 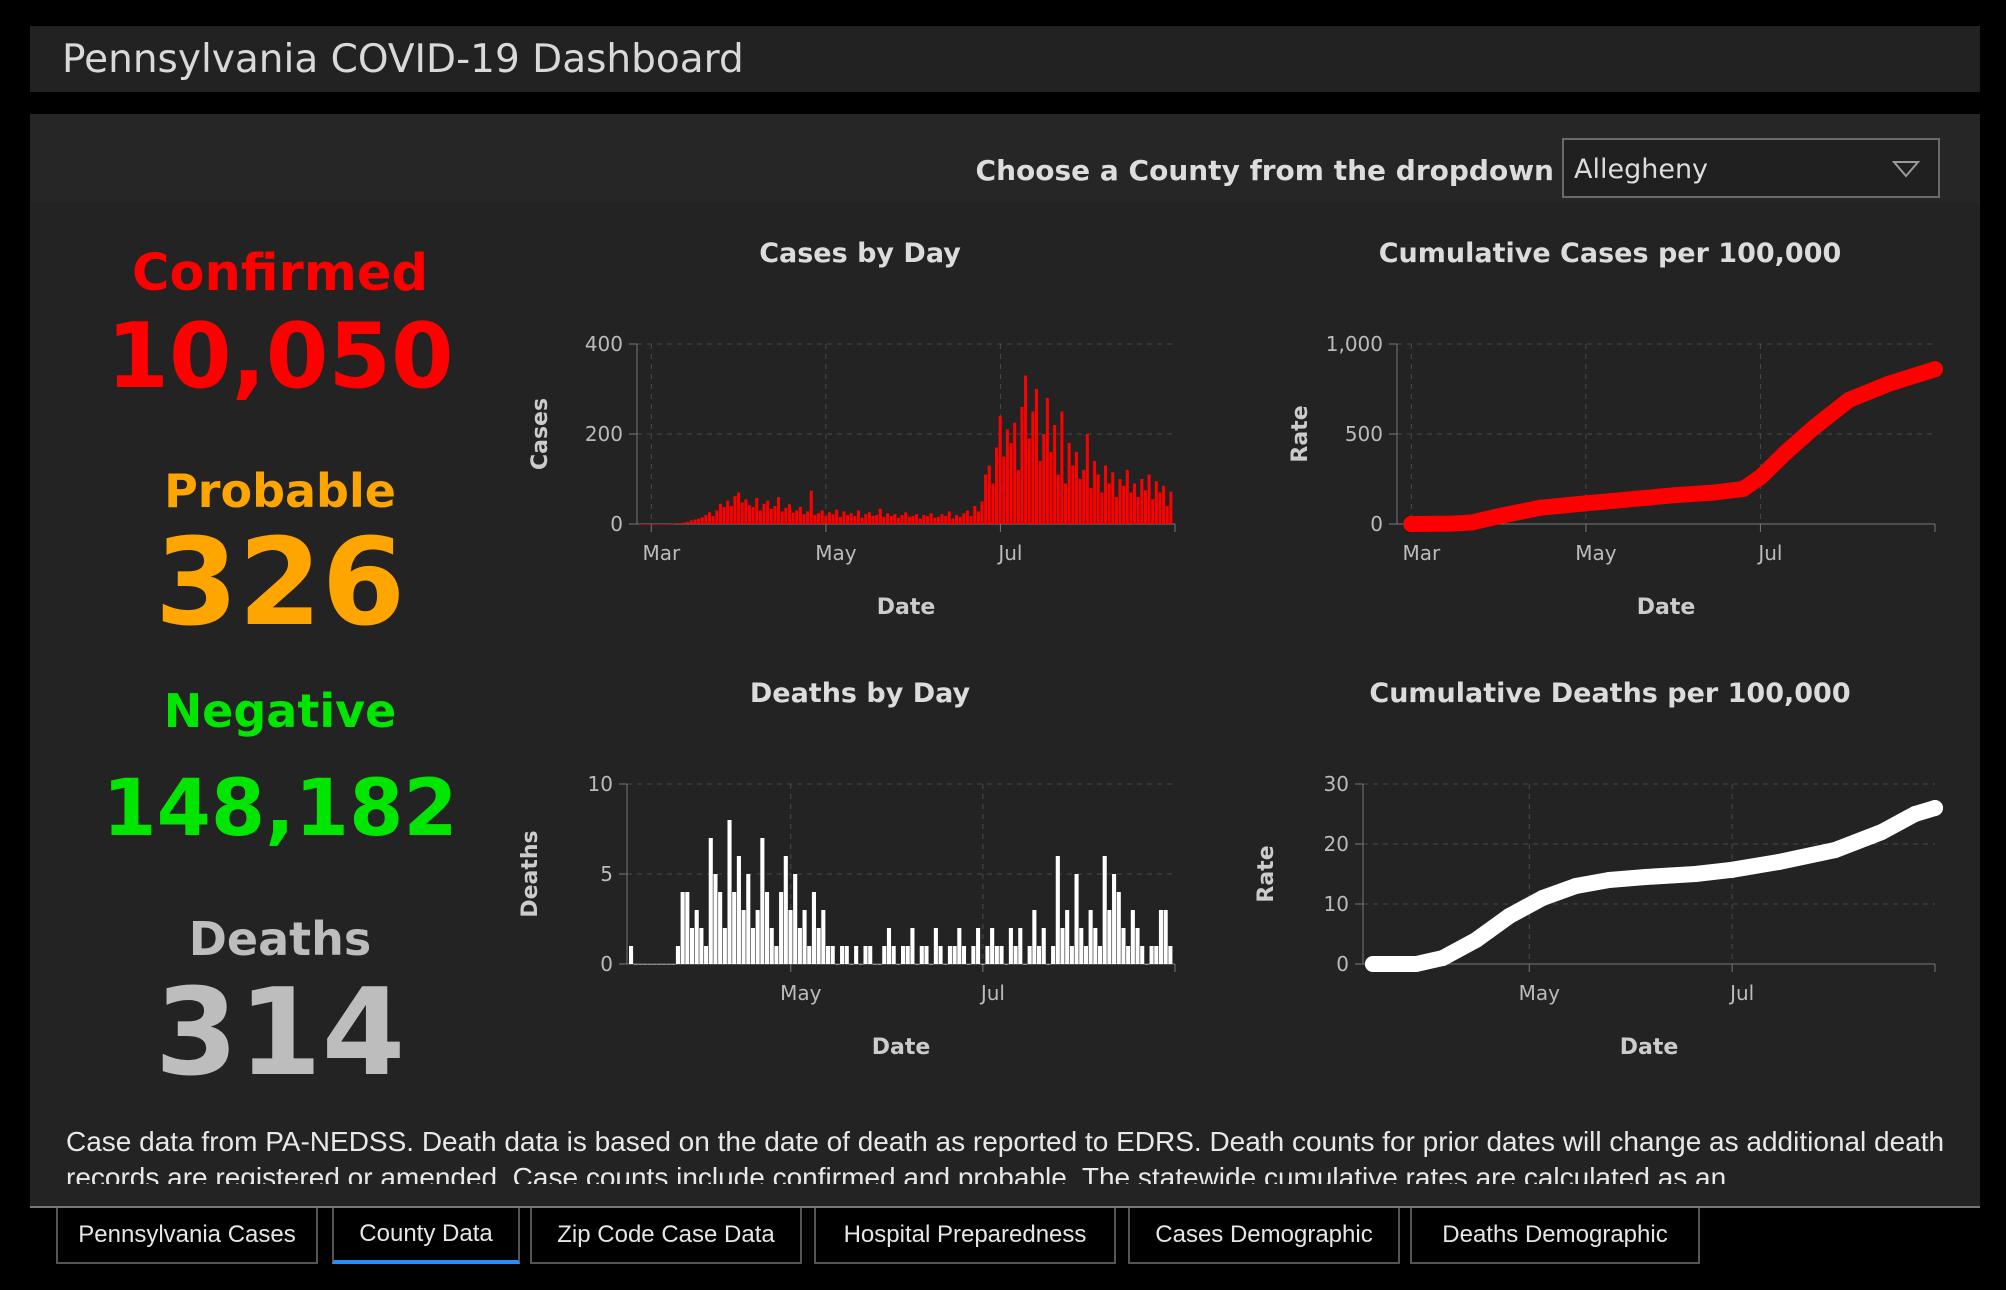 What do you see at coordinates (1266, 873) in the screenshot?
I see `y-axis-label: Rate` at bounding box center [1266, 873].